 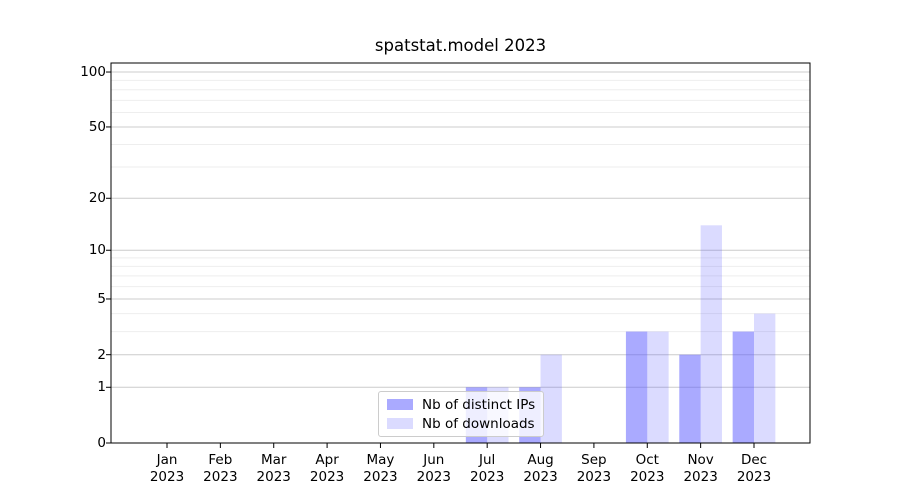 I want to click on x-tick-label: Oct 2023, so click(x=647, y=469).